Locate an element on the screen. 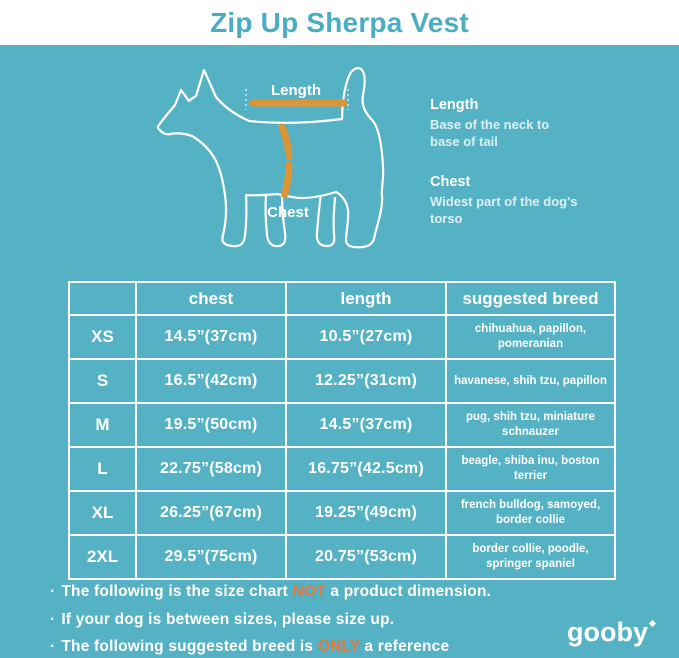 The width and height of the screenshot is (679, 658). length-cell: 12.25”(31cm) is located at coordinates (366, 381).